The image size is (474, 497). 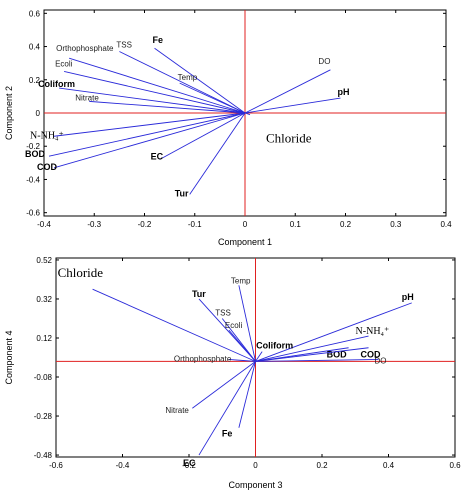 I want to click on y-tick-label: 0.32, so click(x=44, y=299).